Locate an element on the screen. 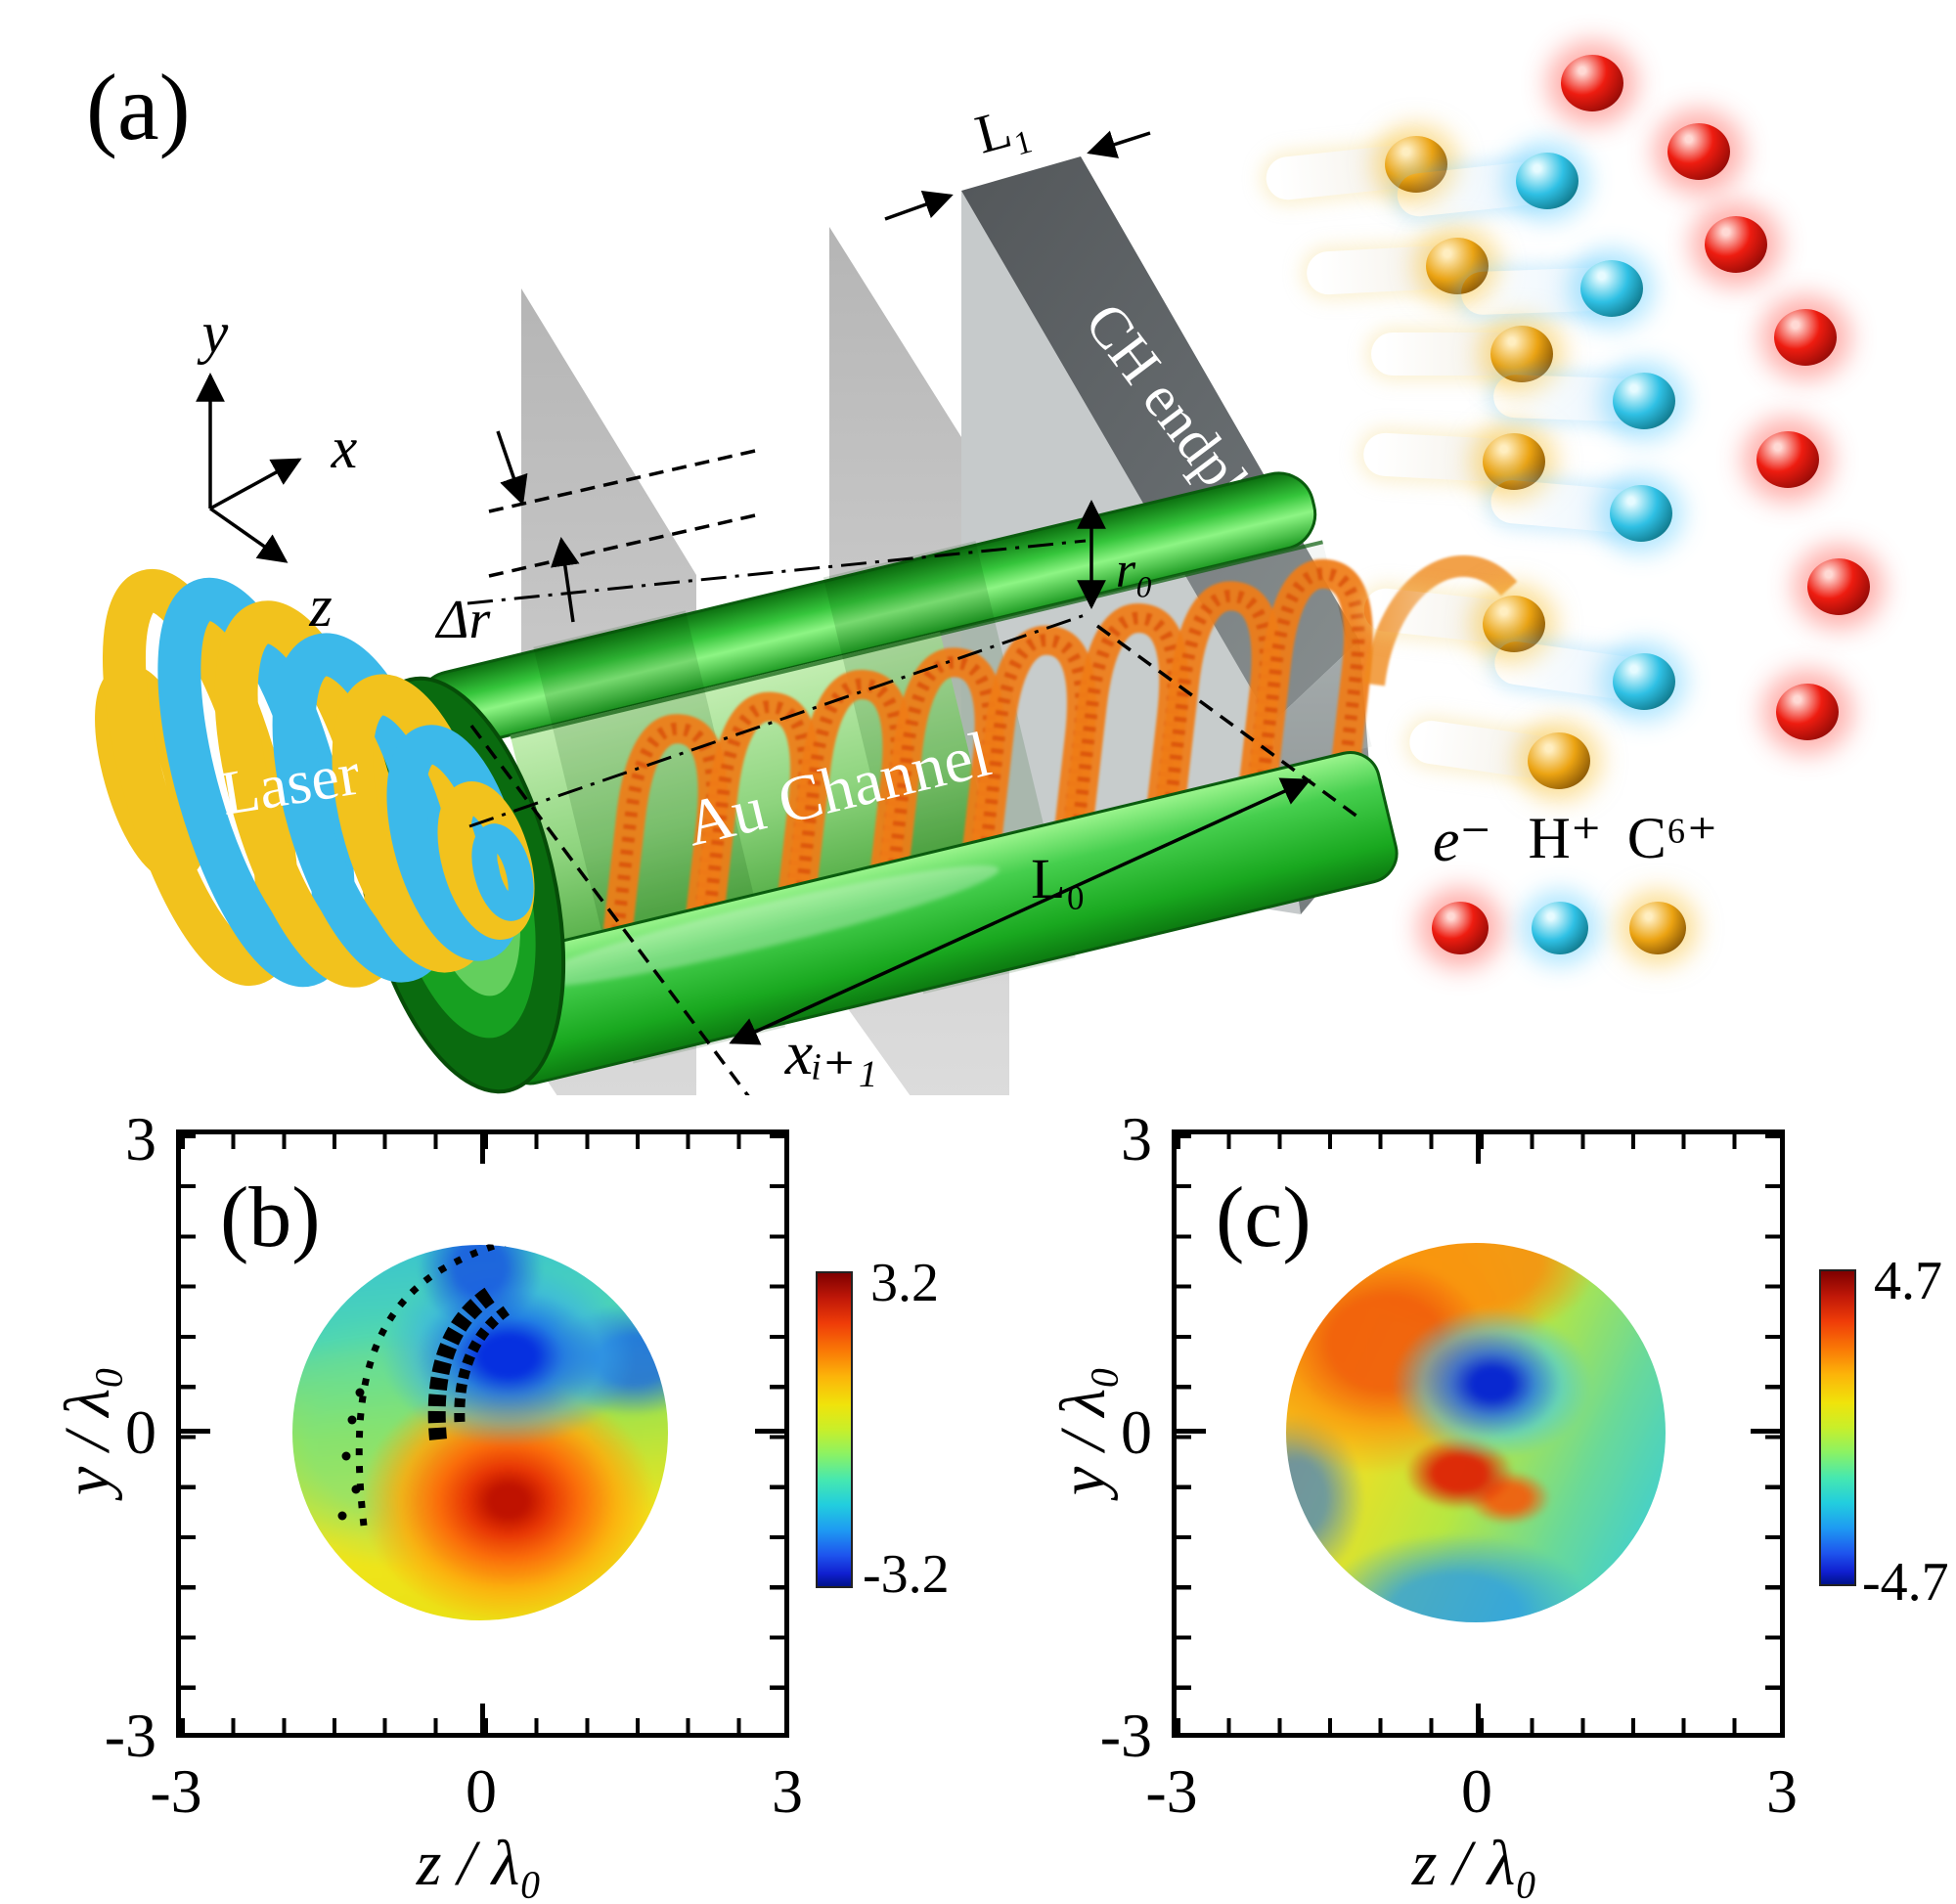 The image size is (1956, 1904). dr-arrow-up is located at coordinates (565, 580).